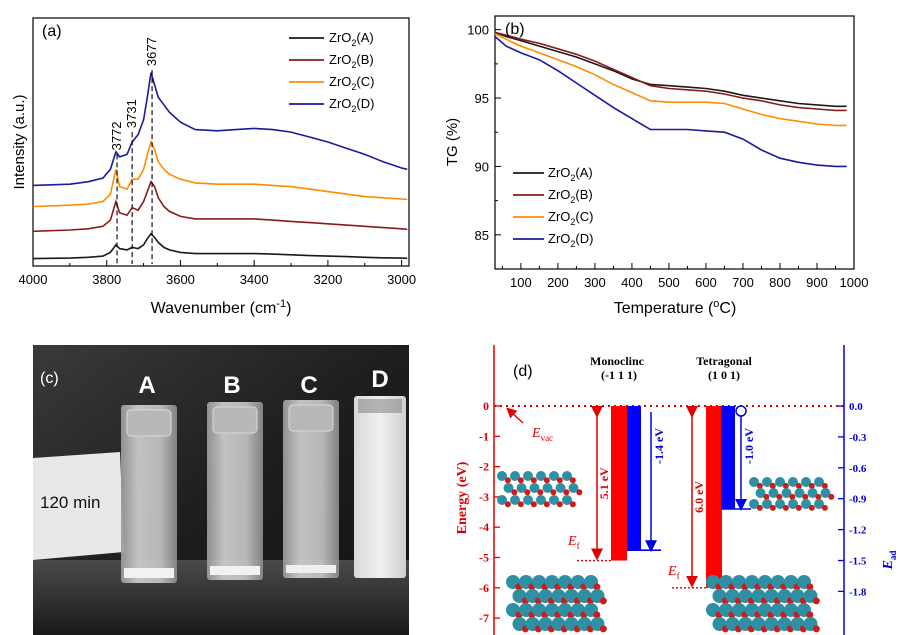  What do you see at coordinates (70, 502) in the screenshot?
I see `time-label: 120 min` at bounding box center [70, 502].